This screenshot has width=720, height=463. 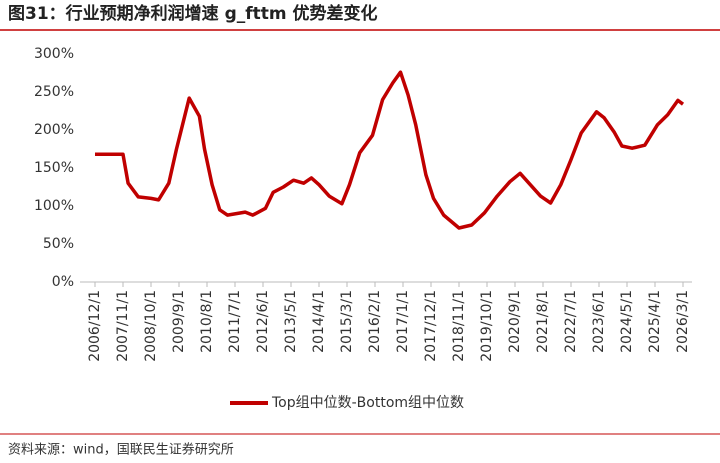 What do you see at coordinates (123, 326) in the screenshot?
I see `x-tick-label: 2007/11/1` at bounding box center [123, 326].